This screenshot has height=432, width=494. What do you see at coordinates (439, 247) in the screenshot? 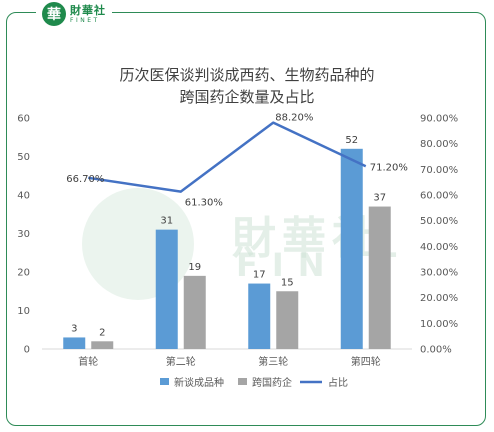
I see `y-right-tick-label: 40.00%` at bounding box center [439, 247].